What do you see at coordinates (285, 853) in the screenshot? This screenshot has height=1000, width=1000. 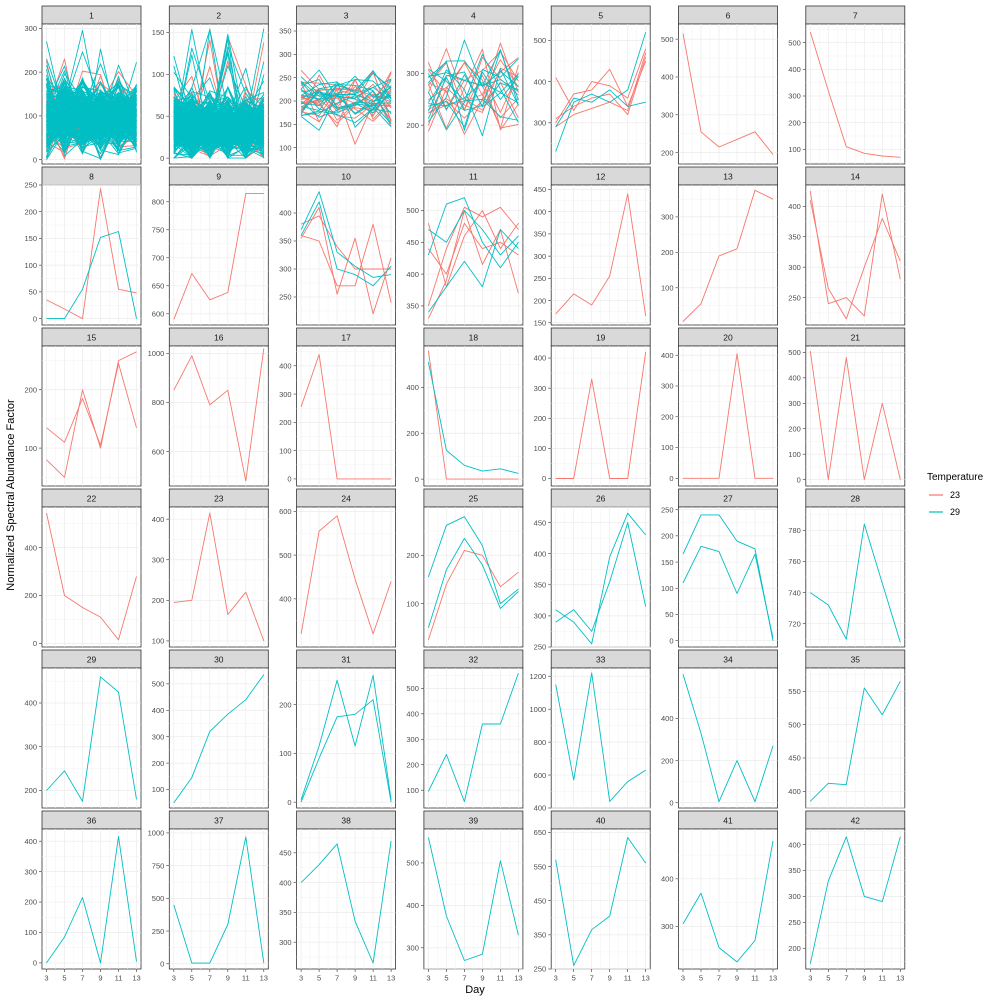 I see `y-tick-label: 450` at bounding box center [285, 853].